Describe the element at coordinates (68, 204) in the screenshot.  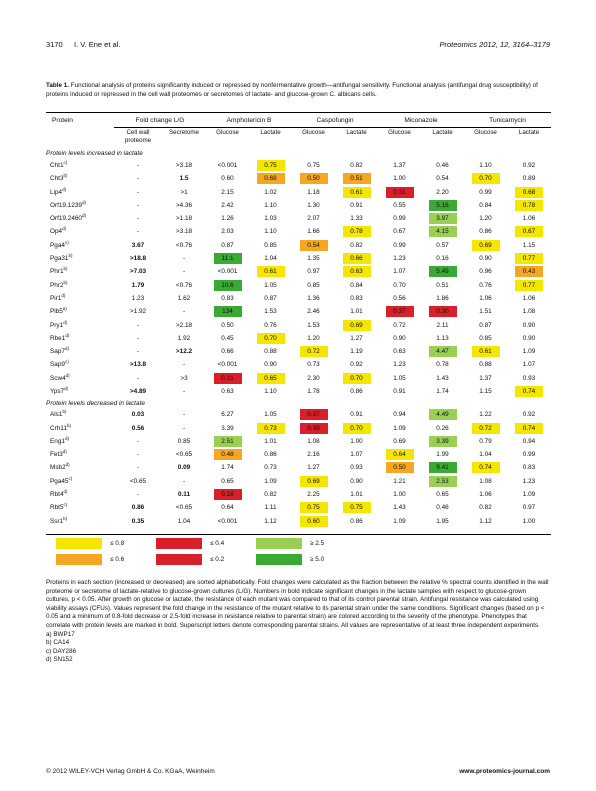
I see `protein-name: Orf19.1239d)` at that location.